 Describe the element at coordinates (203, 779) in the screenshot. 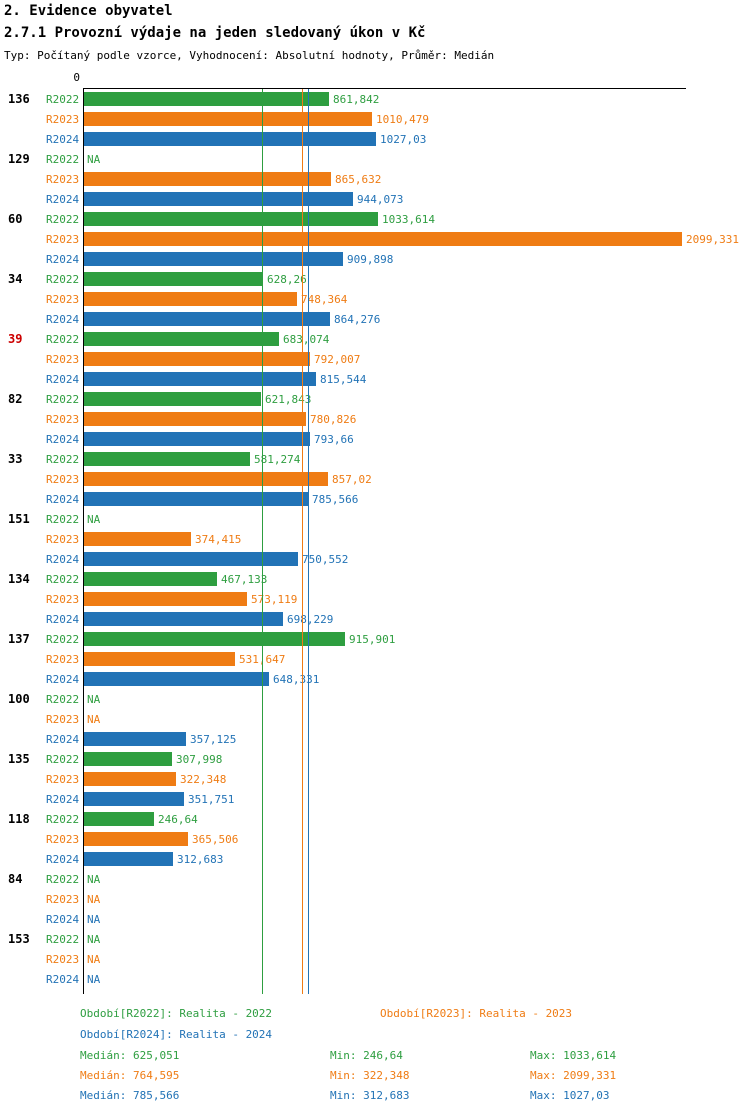

I see `bar-value-label: 322,348` at that location.